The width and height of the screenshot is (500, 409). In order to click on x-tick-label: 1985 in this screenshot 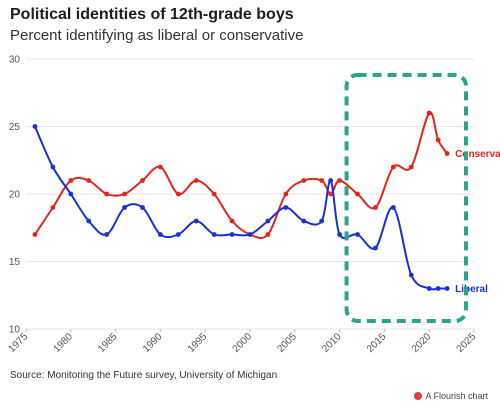, I will do `click(108, 343)`.